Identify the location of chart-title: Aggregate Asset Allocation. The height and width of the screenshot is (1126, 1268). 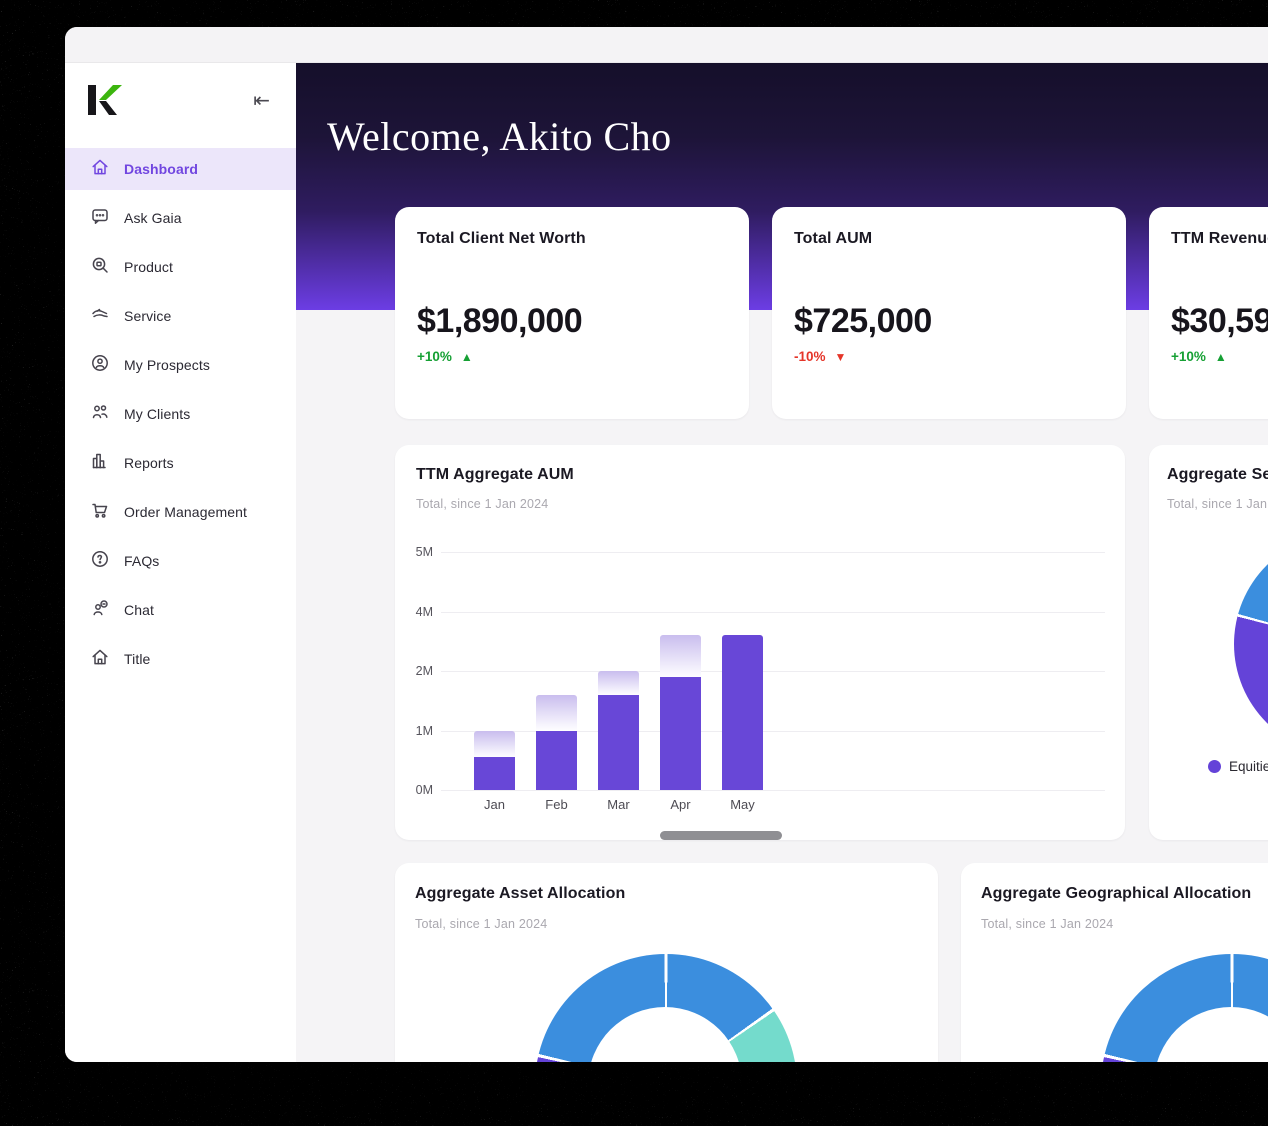
(520, 893).